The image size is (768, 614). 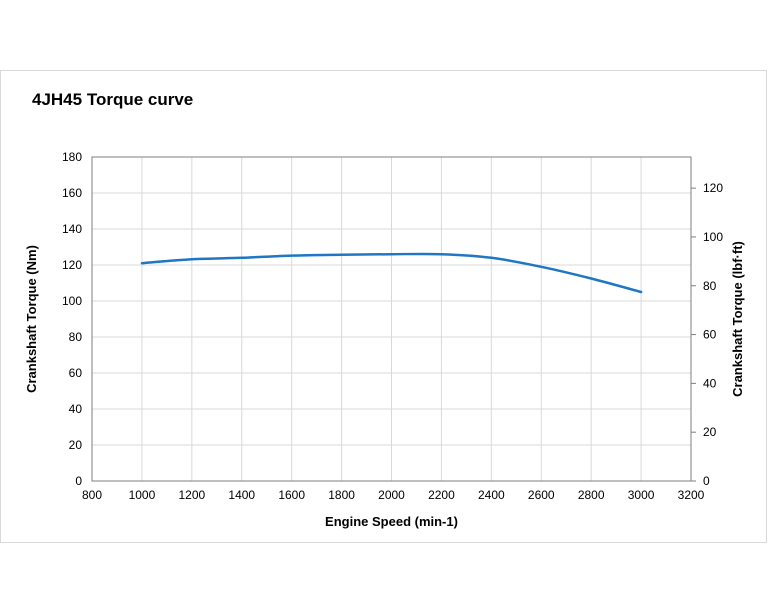 I want to click on y-tick-label: 80, so click(x=76, y=337).